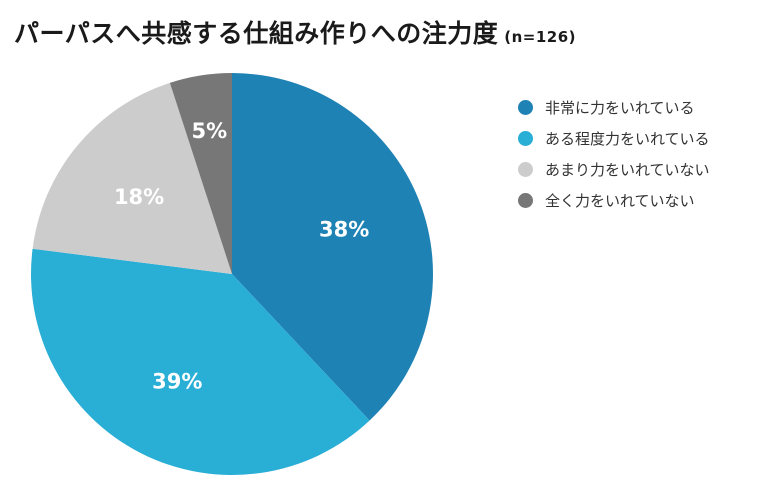  I want to click on legend-item: あまり力をいれていない, so click(614, 169).